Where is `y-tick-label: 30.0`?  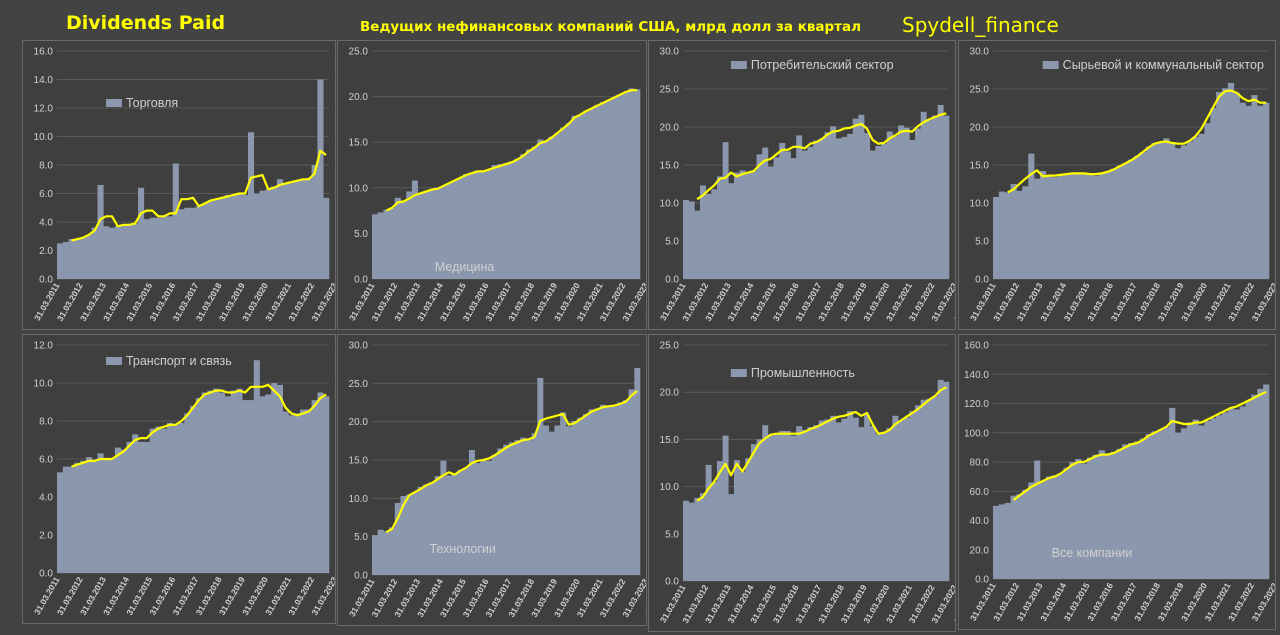 y-tick-label: 30.0 is located at coordinates (359, 346).